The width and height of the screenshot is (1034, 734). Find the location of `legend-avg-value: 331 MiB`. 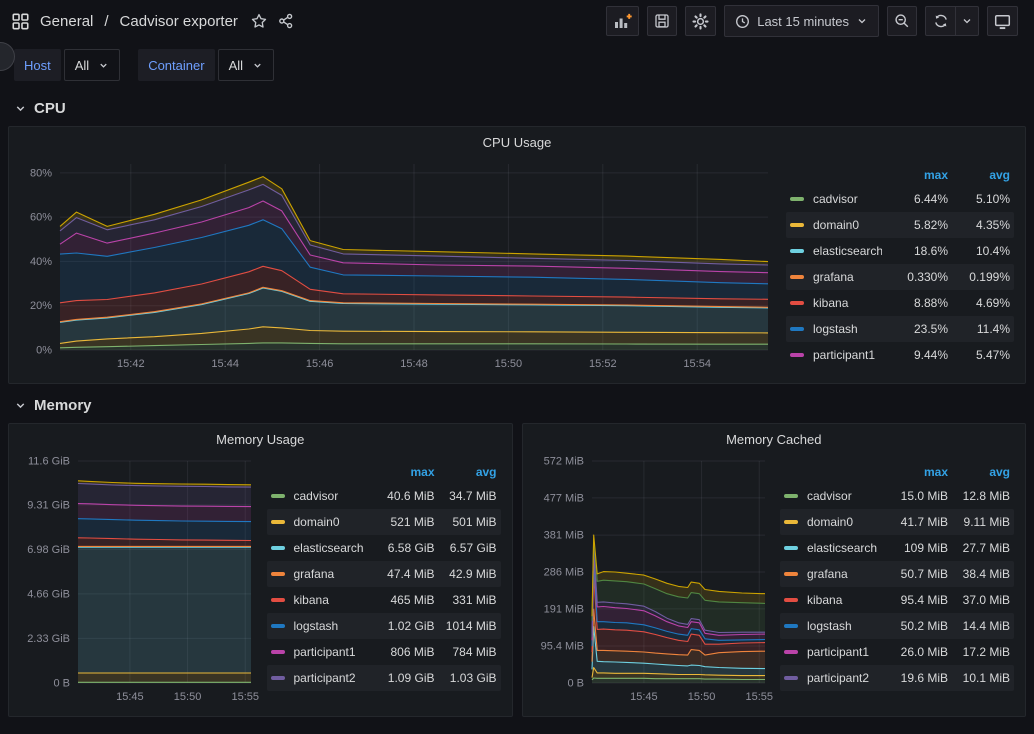

legend-avg-value: 331 MiB is located at coordinates (474, 600).